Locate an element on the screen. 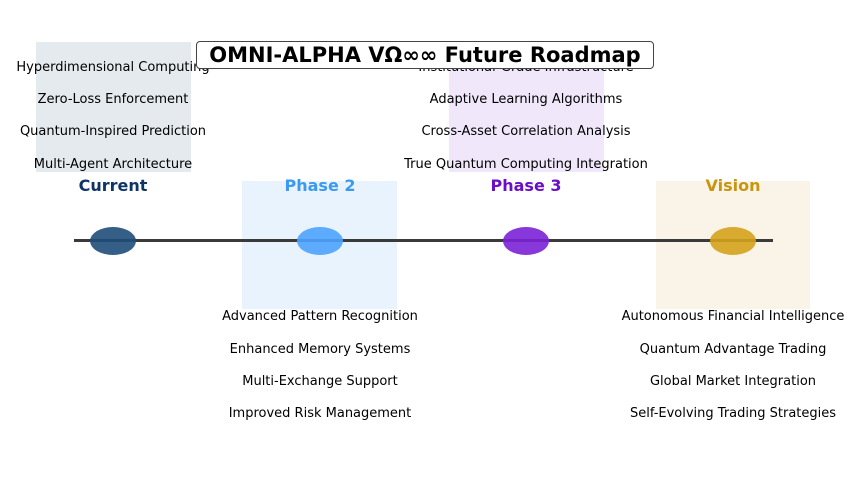  phase-node-vision is located at coordinates (733, 241).